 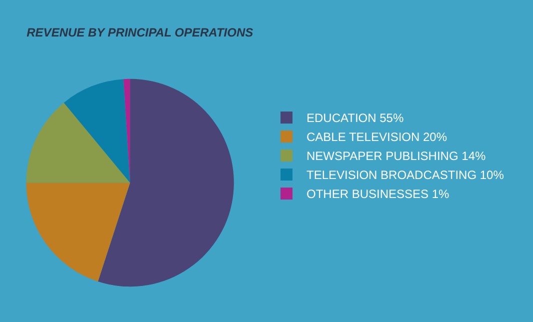 What do you see at coordinates (355, 118) in the screenshot?
I see `legend-label: EDUCATION 55%` at bounding box center [355, 118].